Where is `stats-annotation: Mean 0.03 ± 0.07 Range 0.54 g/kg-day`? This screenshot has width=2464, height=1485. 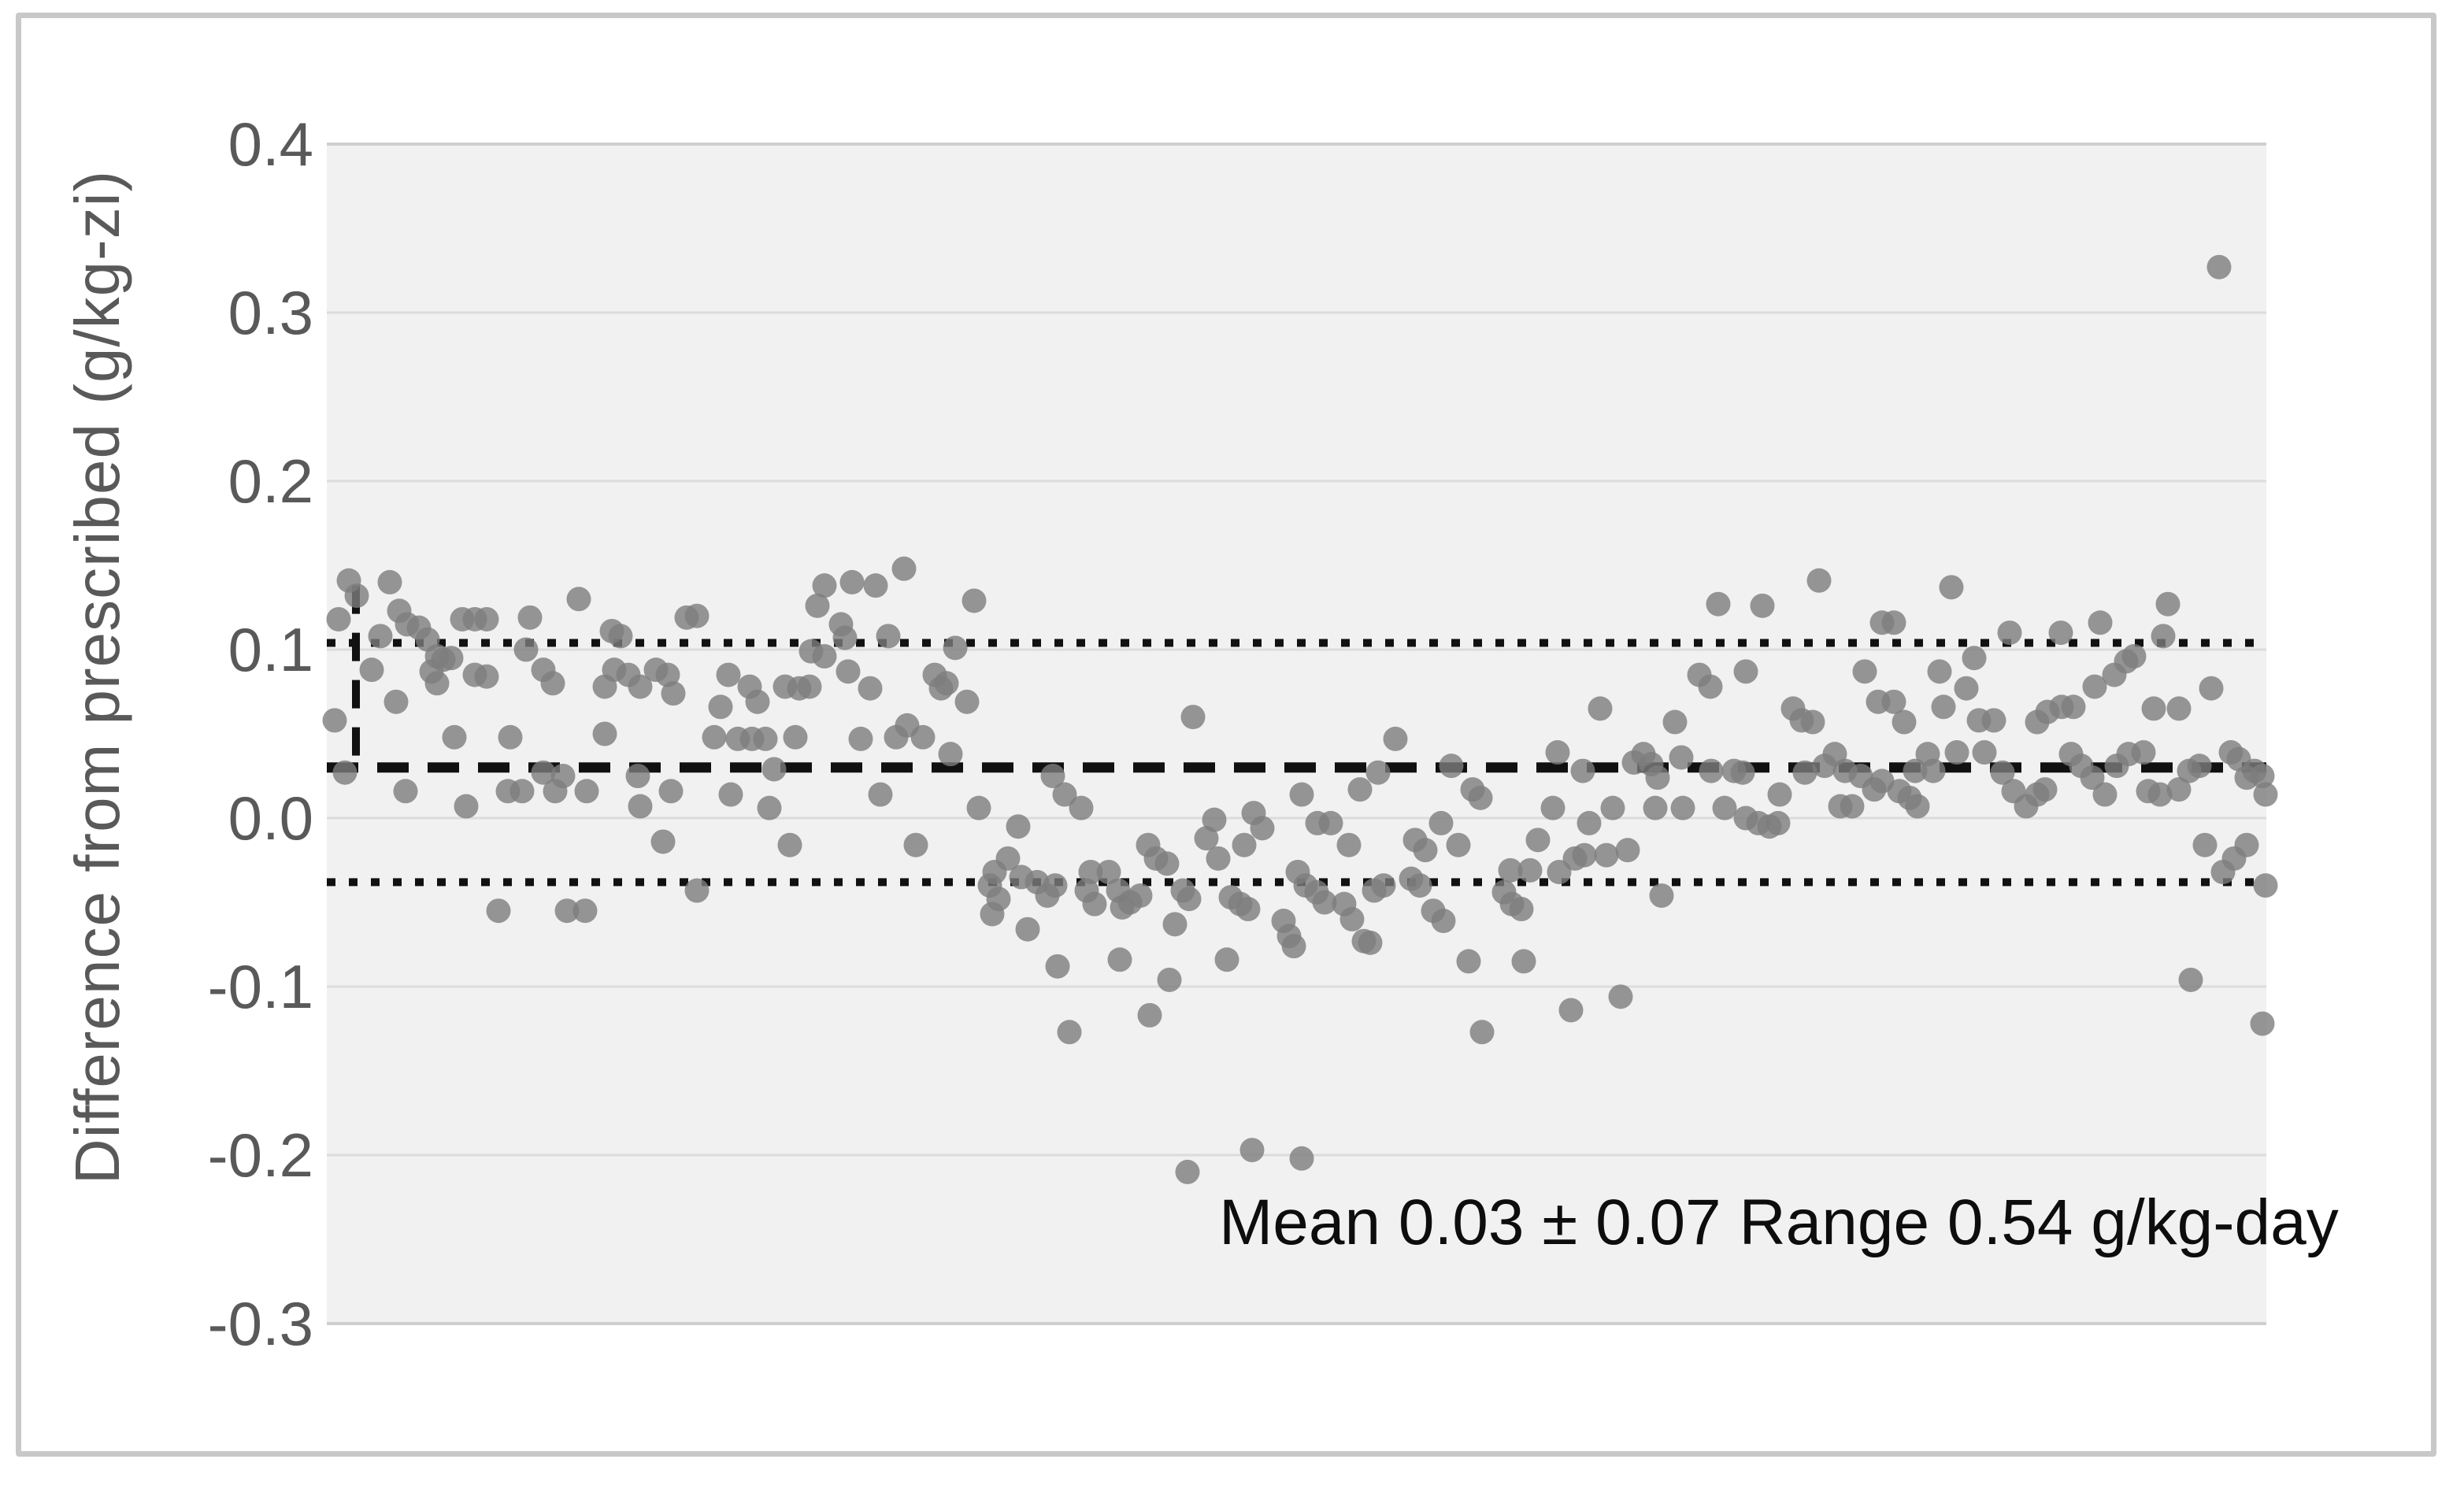
stats-annotation: Mean 0.03 ± 0.07 Range 0.54 g/kg-day is located at coordinates (1779, 1222).